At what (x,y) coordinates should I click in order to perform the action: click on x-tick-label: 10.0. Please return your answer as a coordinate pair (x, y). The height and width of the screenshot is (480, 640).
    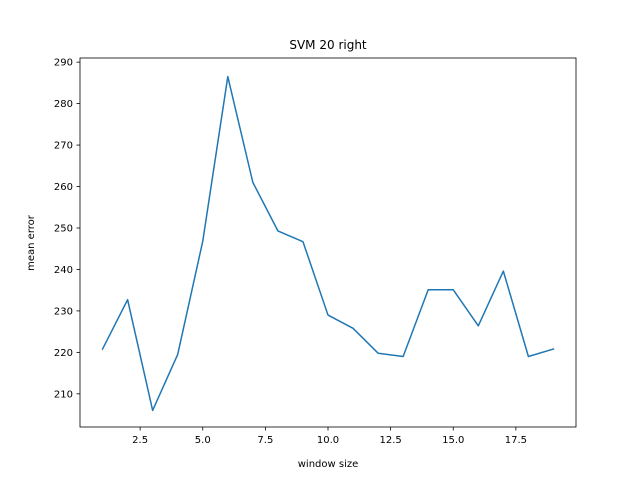
    Looking at the image, I should click on (328, 440).